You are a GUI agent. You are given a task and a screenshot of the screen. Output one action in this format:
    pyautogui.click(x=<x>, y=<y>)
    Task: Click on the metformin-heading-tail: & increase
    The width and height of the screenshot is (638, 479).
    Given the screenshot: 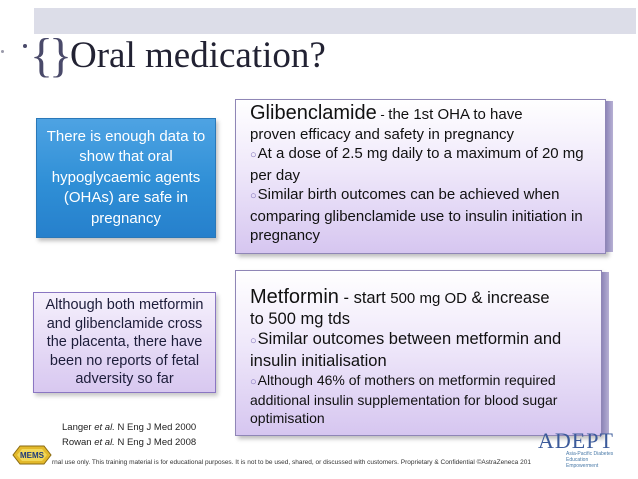 What is the action you would take?
    pyautogui.click(x=508, y=298)
    